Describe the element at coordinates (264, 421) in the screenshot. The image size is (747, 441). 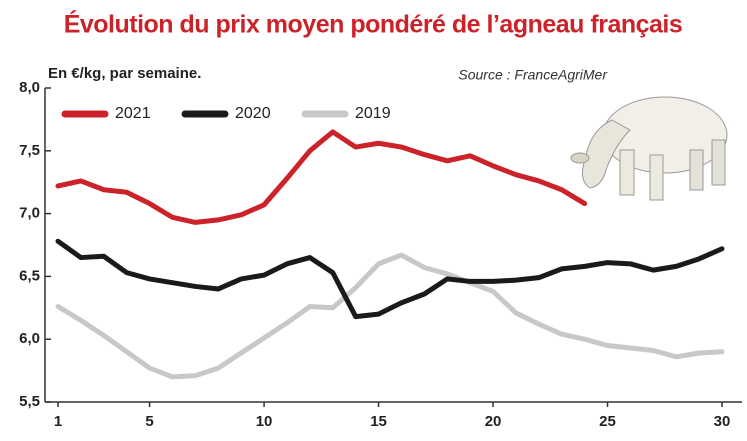
I see `x-tick-label: 10` at that location.